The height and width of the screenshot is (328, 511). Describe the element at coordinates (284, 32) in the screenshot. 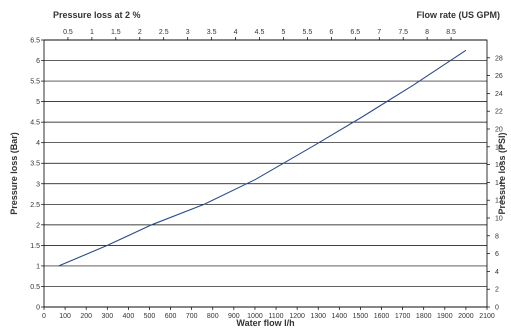

I see `x2-tick-label: 5` at that location.